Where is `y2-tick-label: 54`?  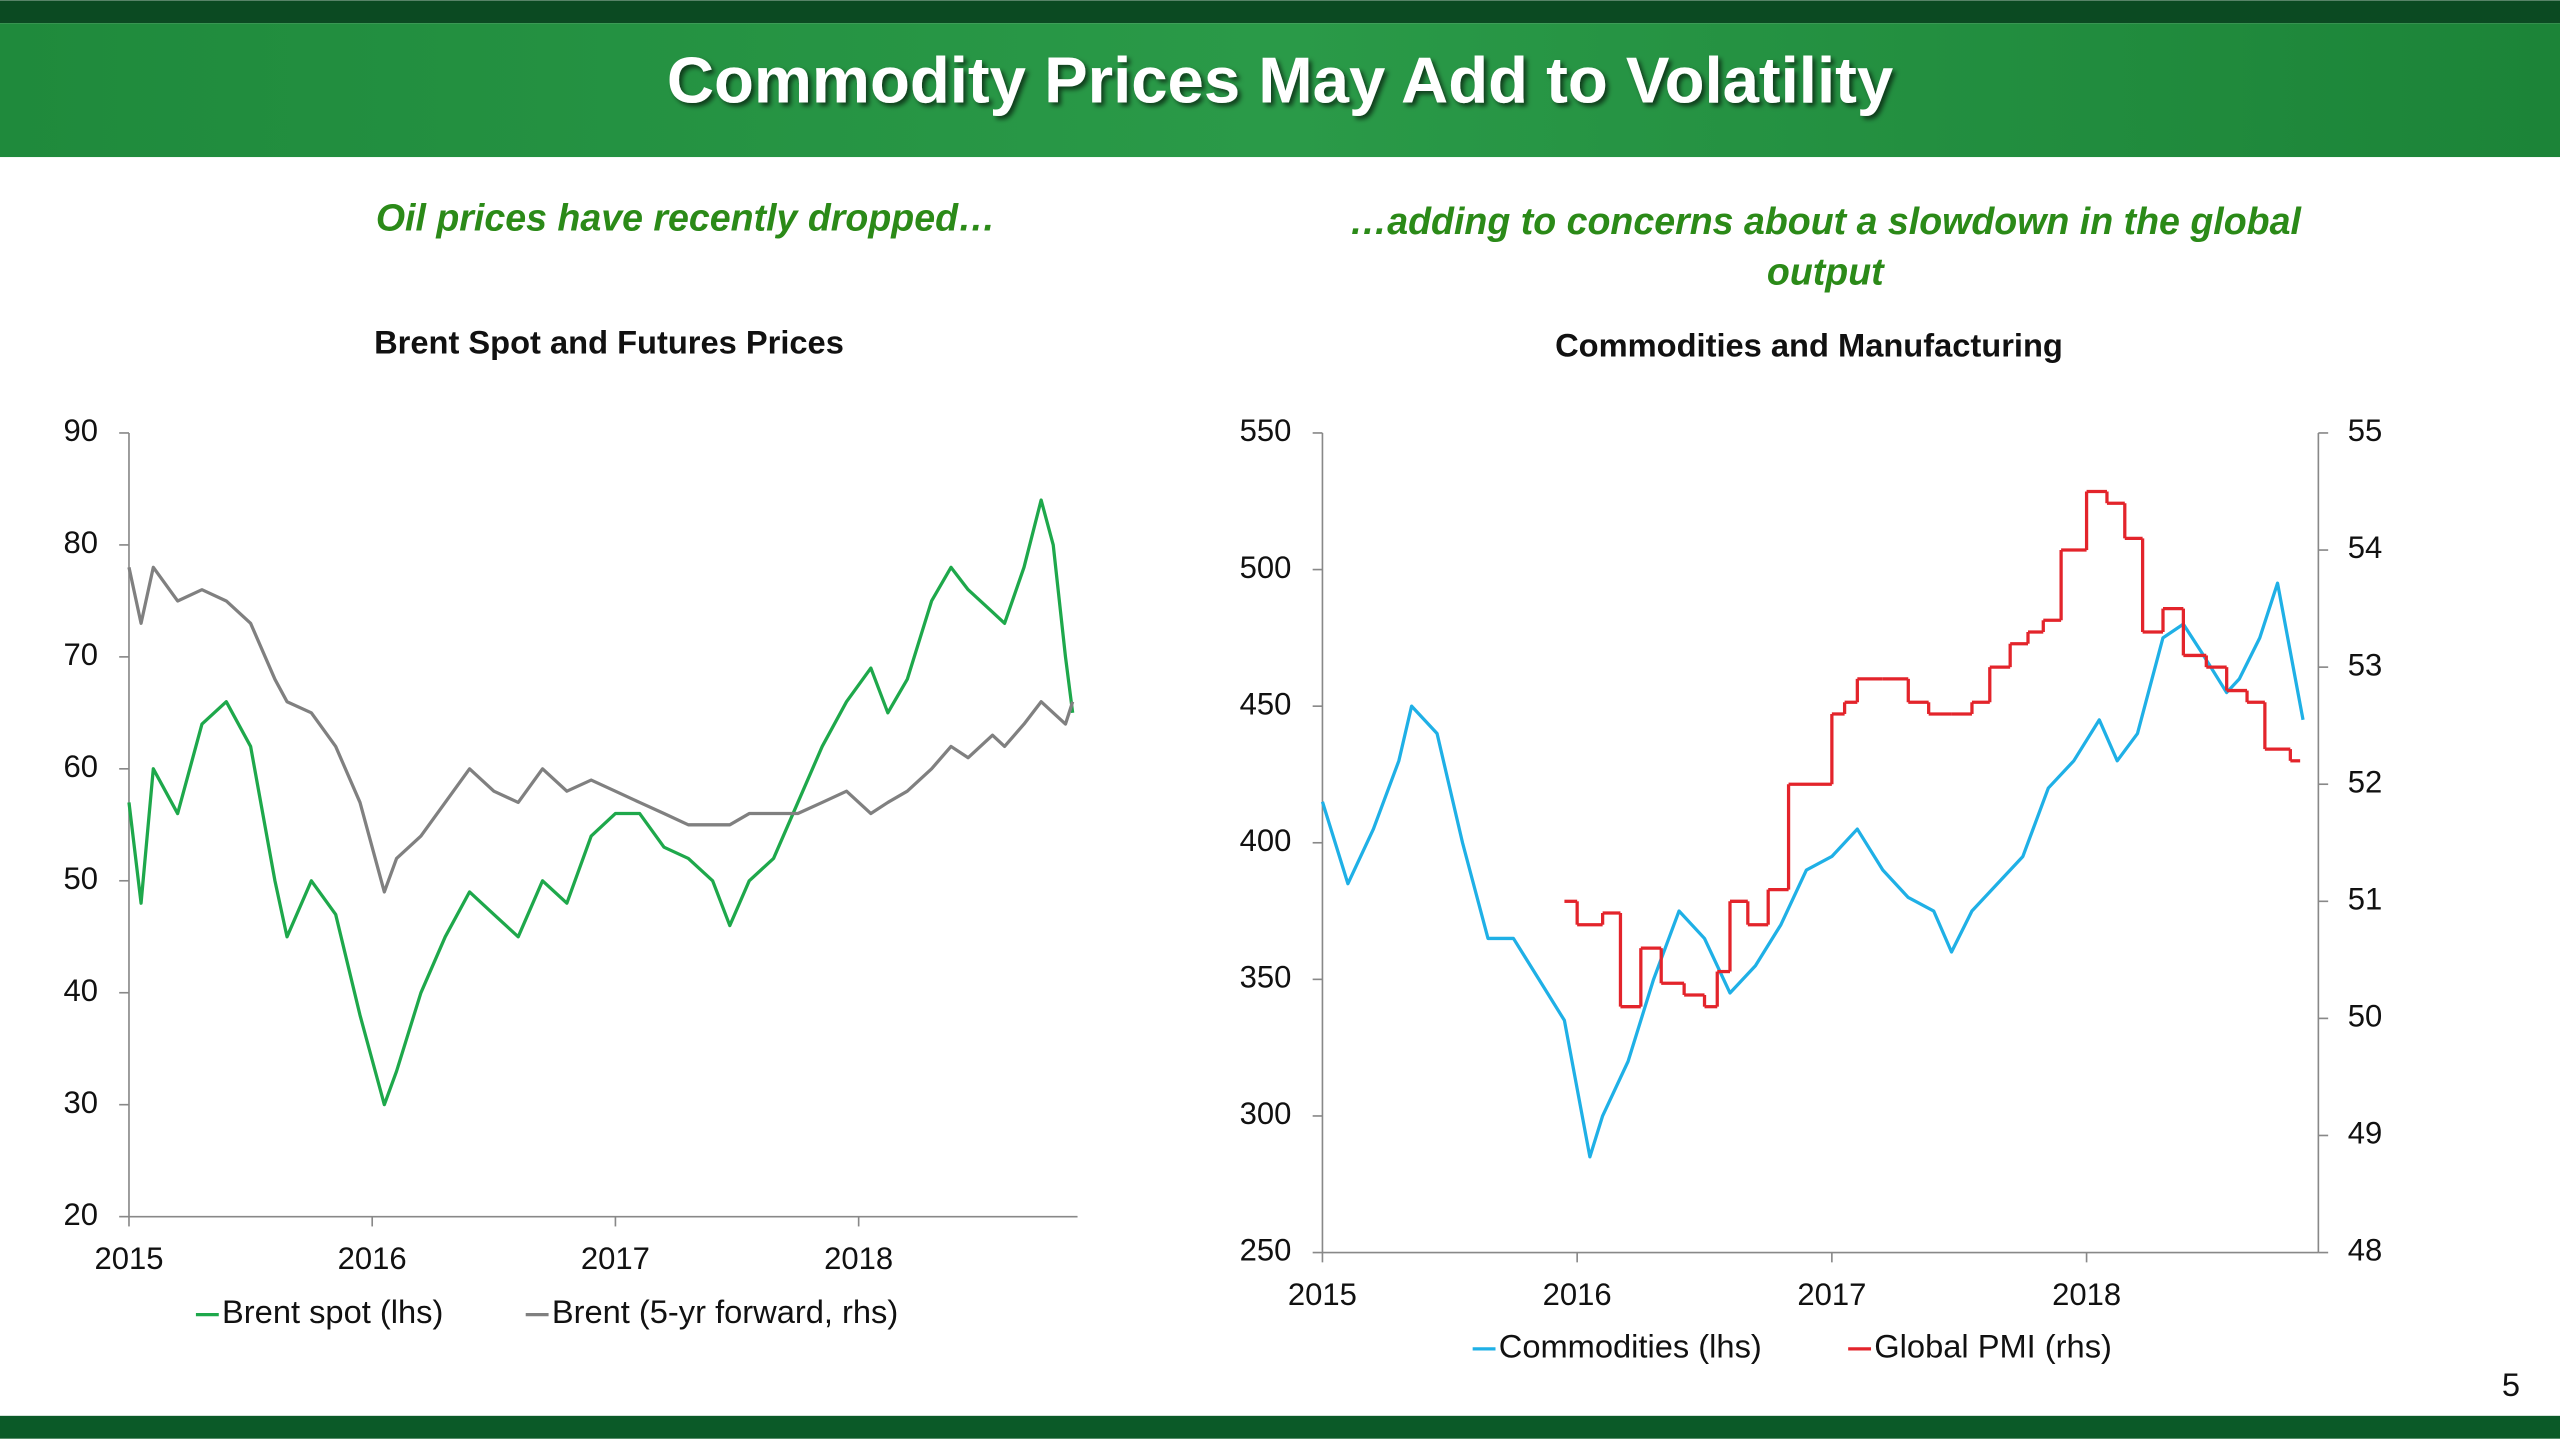
y2-tick-label: 54 is located at coordinates (2365, 547).